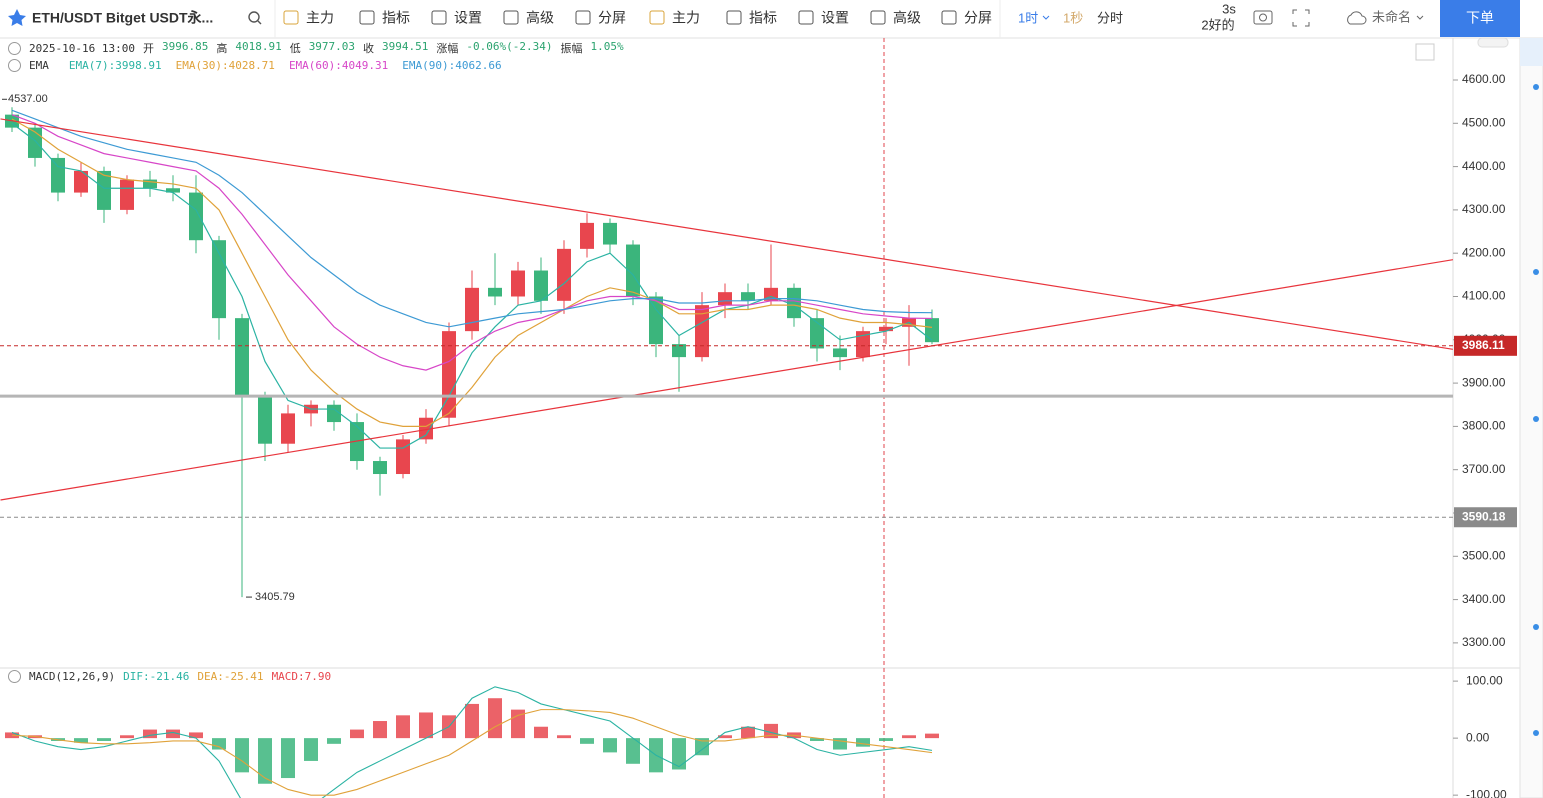  Describe the element at coordinates (1484, 426) in the screenshot. I see `y-tick-label: 3800.00` at that location.